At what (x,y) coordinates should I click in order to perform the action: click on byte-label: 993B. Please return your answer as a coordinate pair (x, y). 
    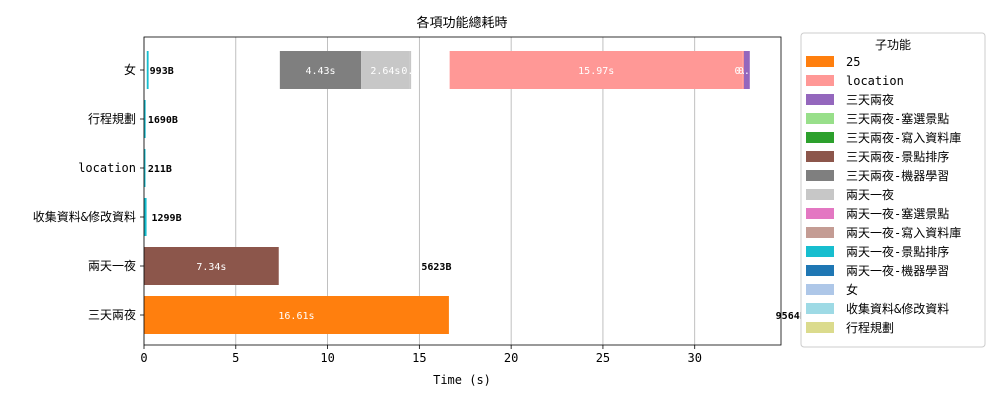
    Looking at the image, I should click on (162, 71).